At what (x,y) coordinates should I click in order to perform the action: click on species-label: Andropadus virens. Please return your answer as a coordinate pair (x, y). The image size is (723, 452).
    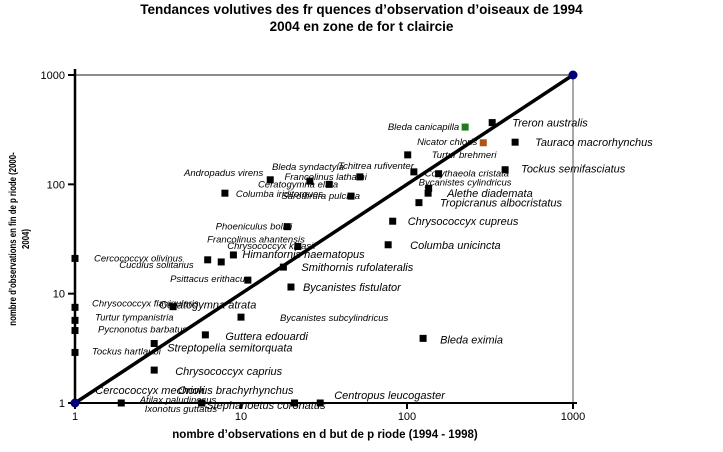
    Looking at the image, I should click on (223, 173).